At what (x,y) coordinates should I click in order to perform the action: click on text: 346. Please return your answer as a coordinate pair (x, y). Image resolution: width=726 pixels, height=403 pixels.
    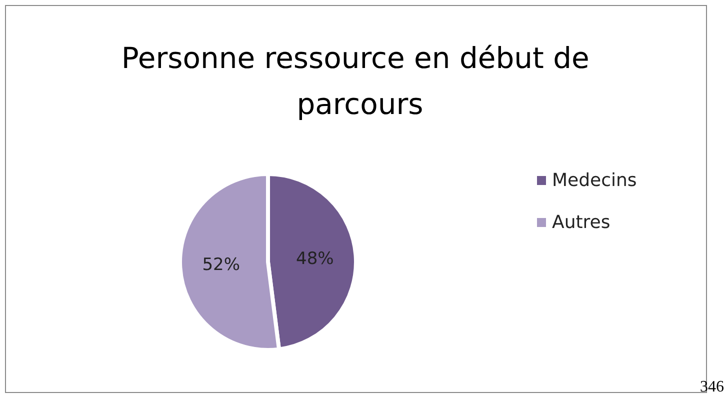
    Looking at the image, I should click on (712, 387).